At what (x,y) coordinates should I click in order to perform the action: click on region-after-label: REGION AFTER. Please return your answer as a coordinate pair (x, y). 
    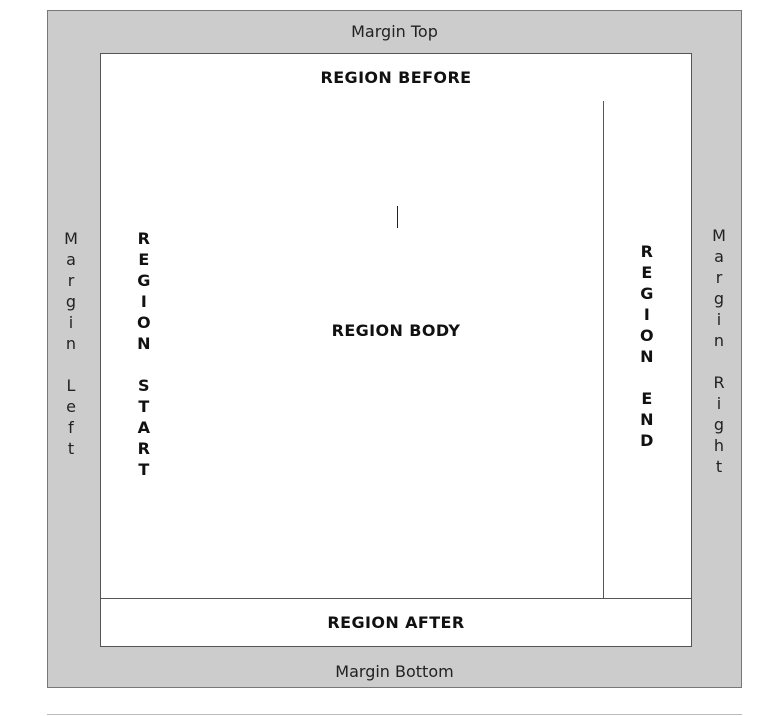
    Looking at the image, I should click on (396, 622).